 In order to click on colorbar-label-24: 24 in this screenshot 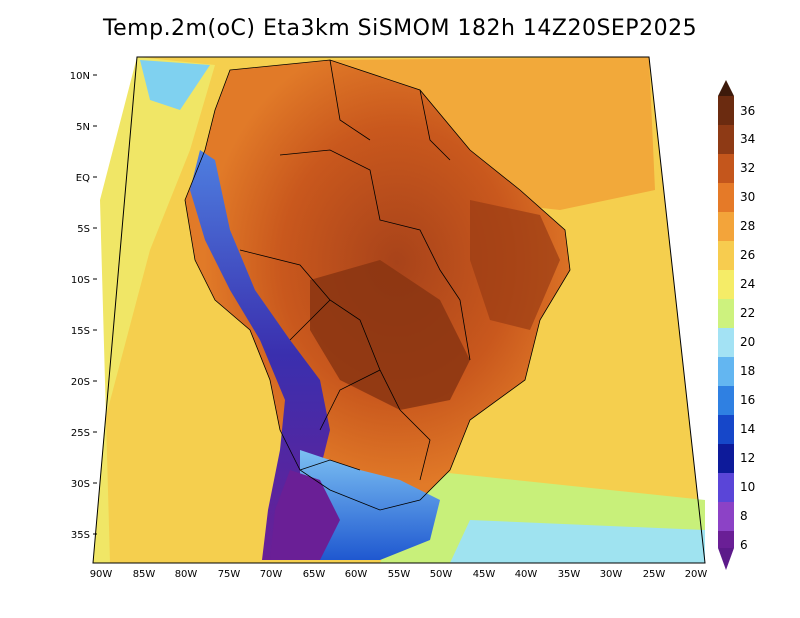, I will do `click(747, 284)`.